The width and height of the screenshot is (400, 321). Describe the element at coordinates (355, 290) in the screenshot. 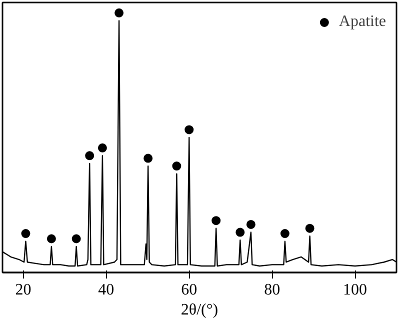

I see `x-tick-label: 100` at that location.